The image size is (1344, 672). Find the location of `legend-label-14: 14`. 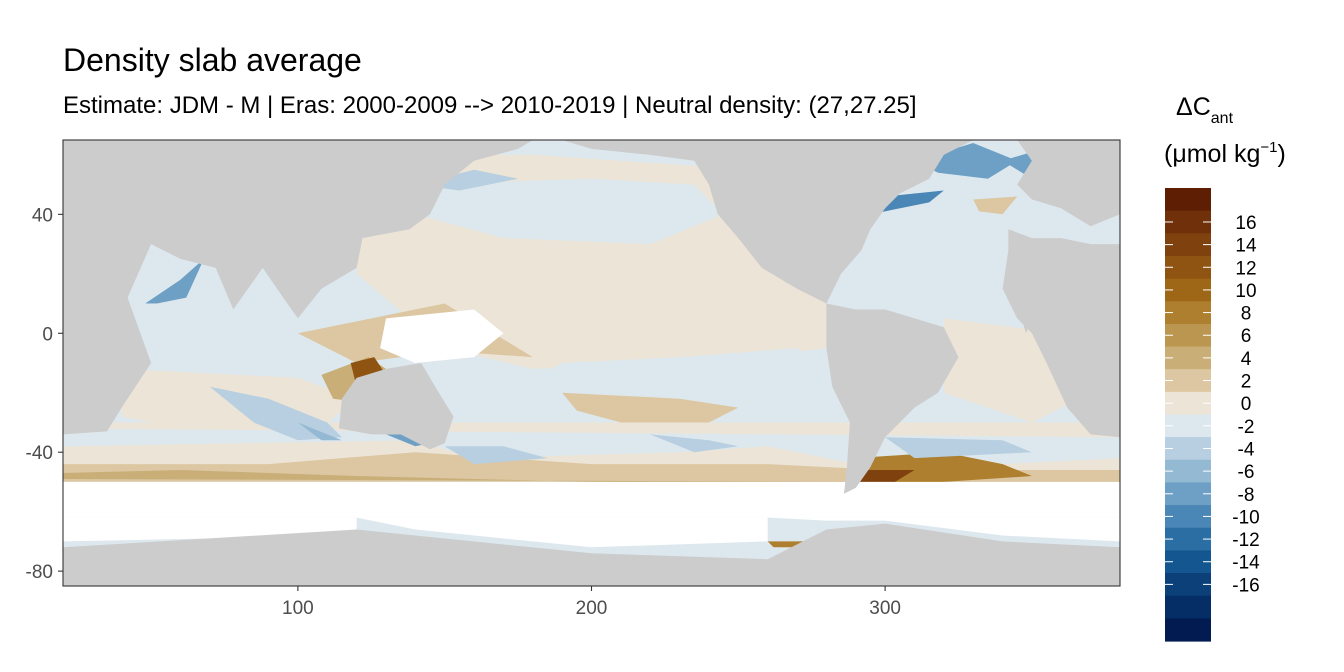

legend-label-14: 14 is located at coordinates (1246, 246).